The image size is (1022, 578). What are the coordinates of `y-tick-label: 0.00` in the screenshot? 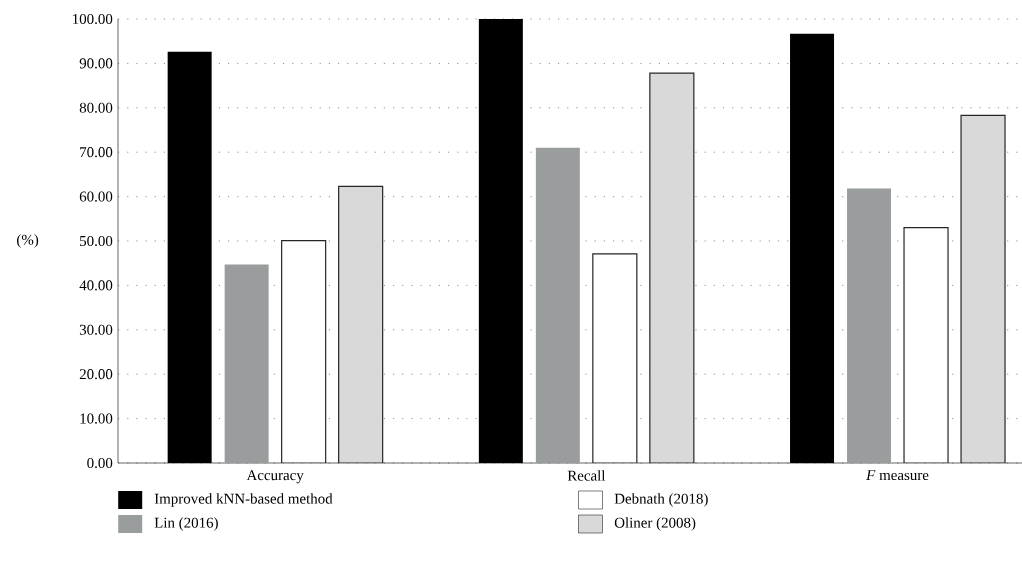 It's located at (100, 463).